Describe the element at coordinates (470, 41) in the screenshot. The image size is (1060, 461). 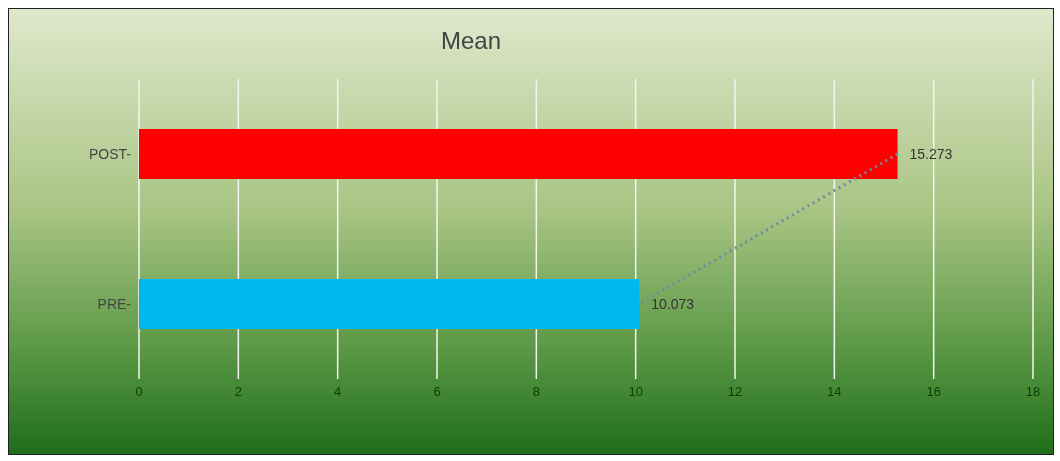
I see `chart-title: Mean` at that location.